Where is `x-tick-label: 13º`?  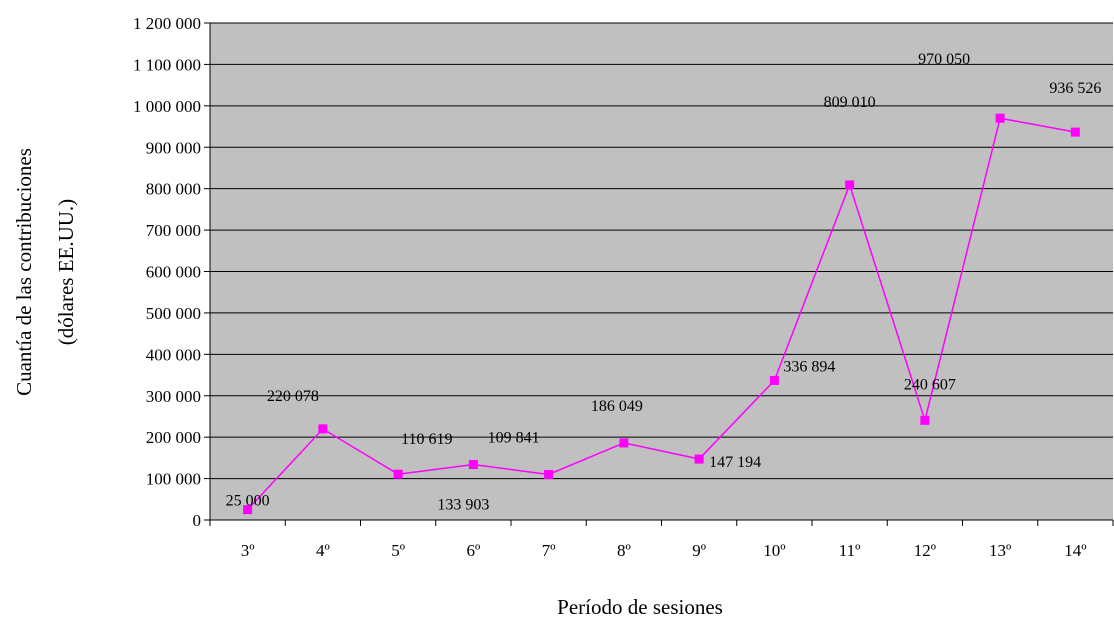
x-tick-label: 13º is located at coordinates (1000, 550).